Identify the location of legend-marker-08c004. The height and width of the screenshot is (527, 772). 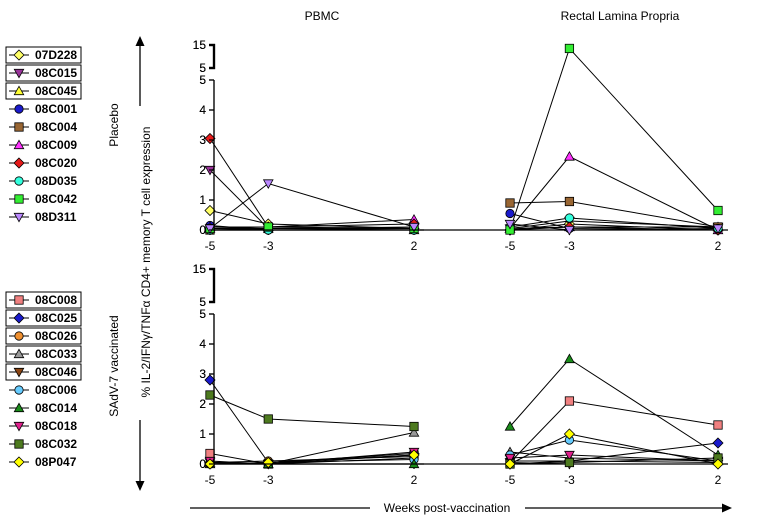
(19, 127).